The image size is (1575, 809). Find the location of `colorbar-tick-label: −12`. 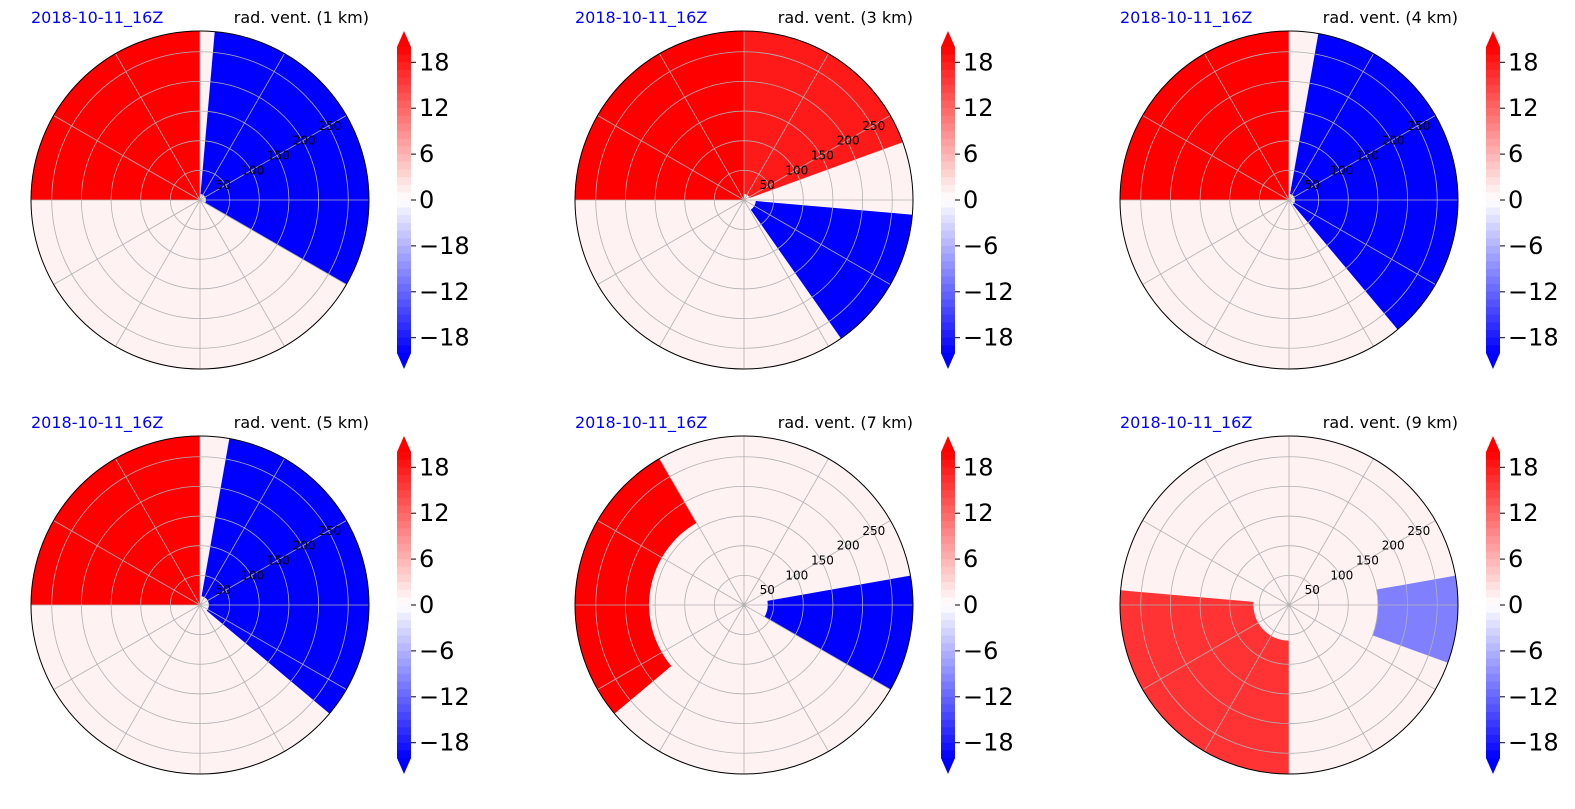

colorbar-tick-label: −12 is located at coordinates (1533, 697).